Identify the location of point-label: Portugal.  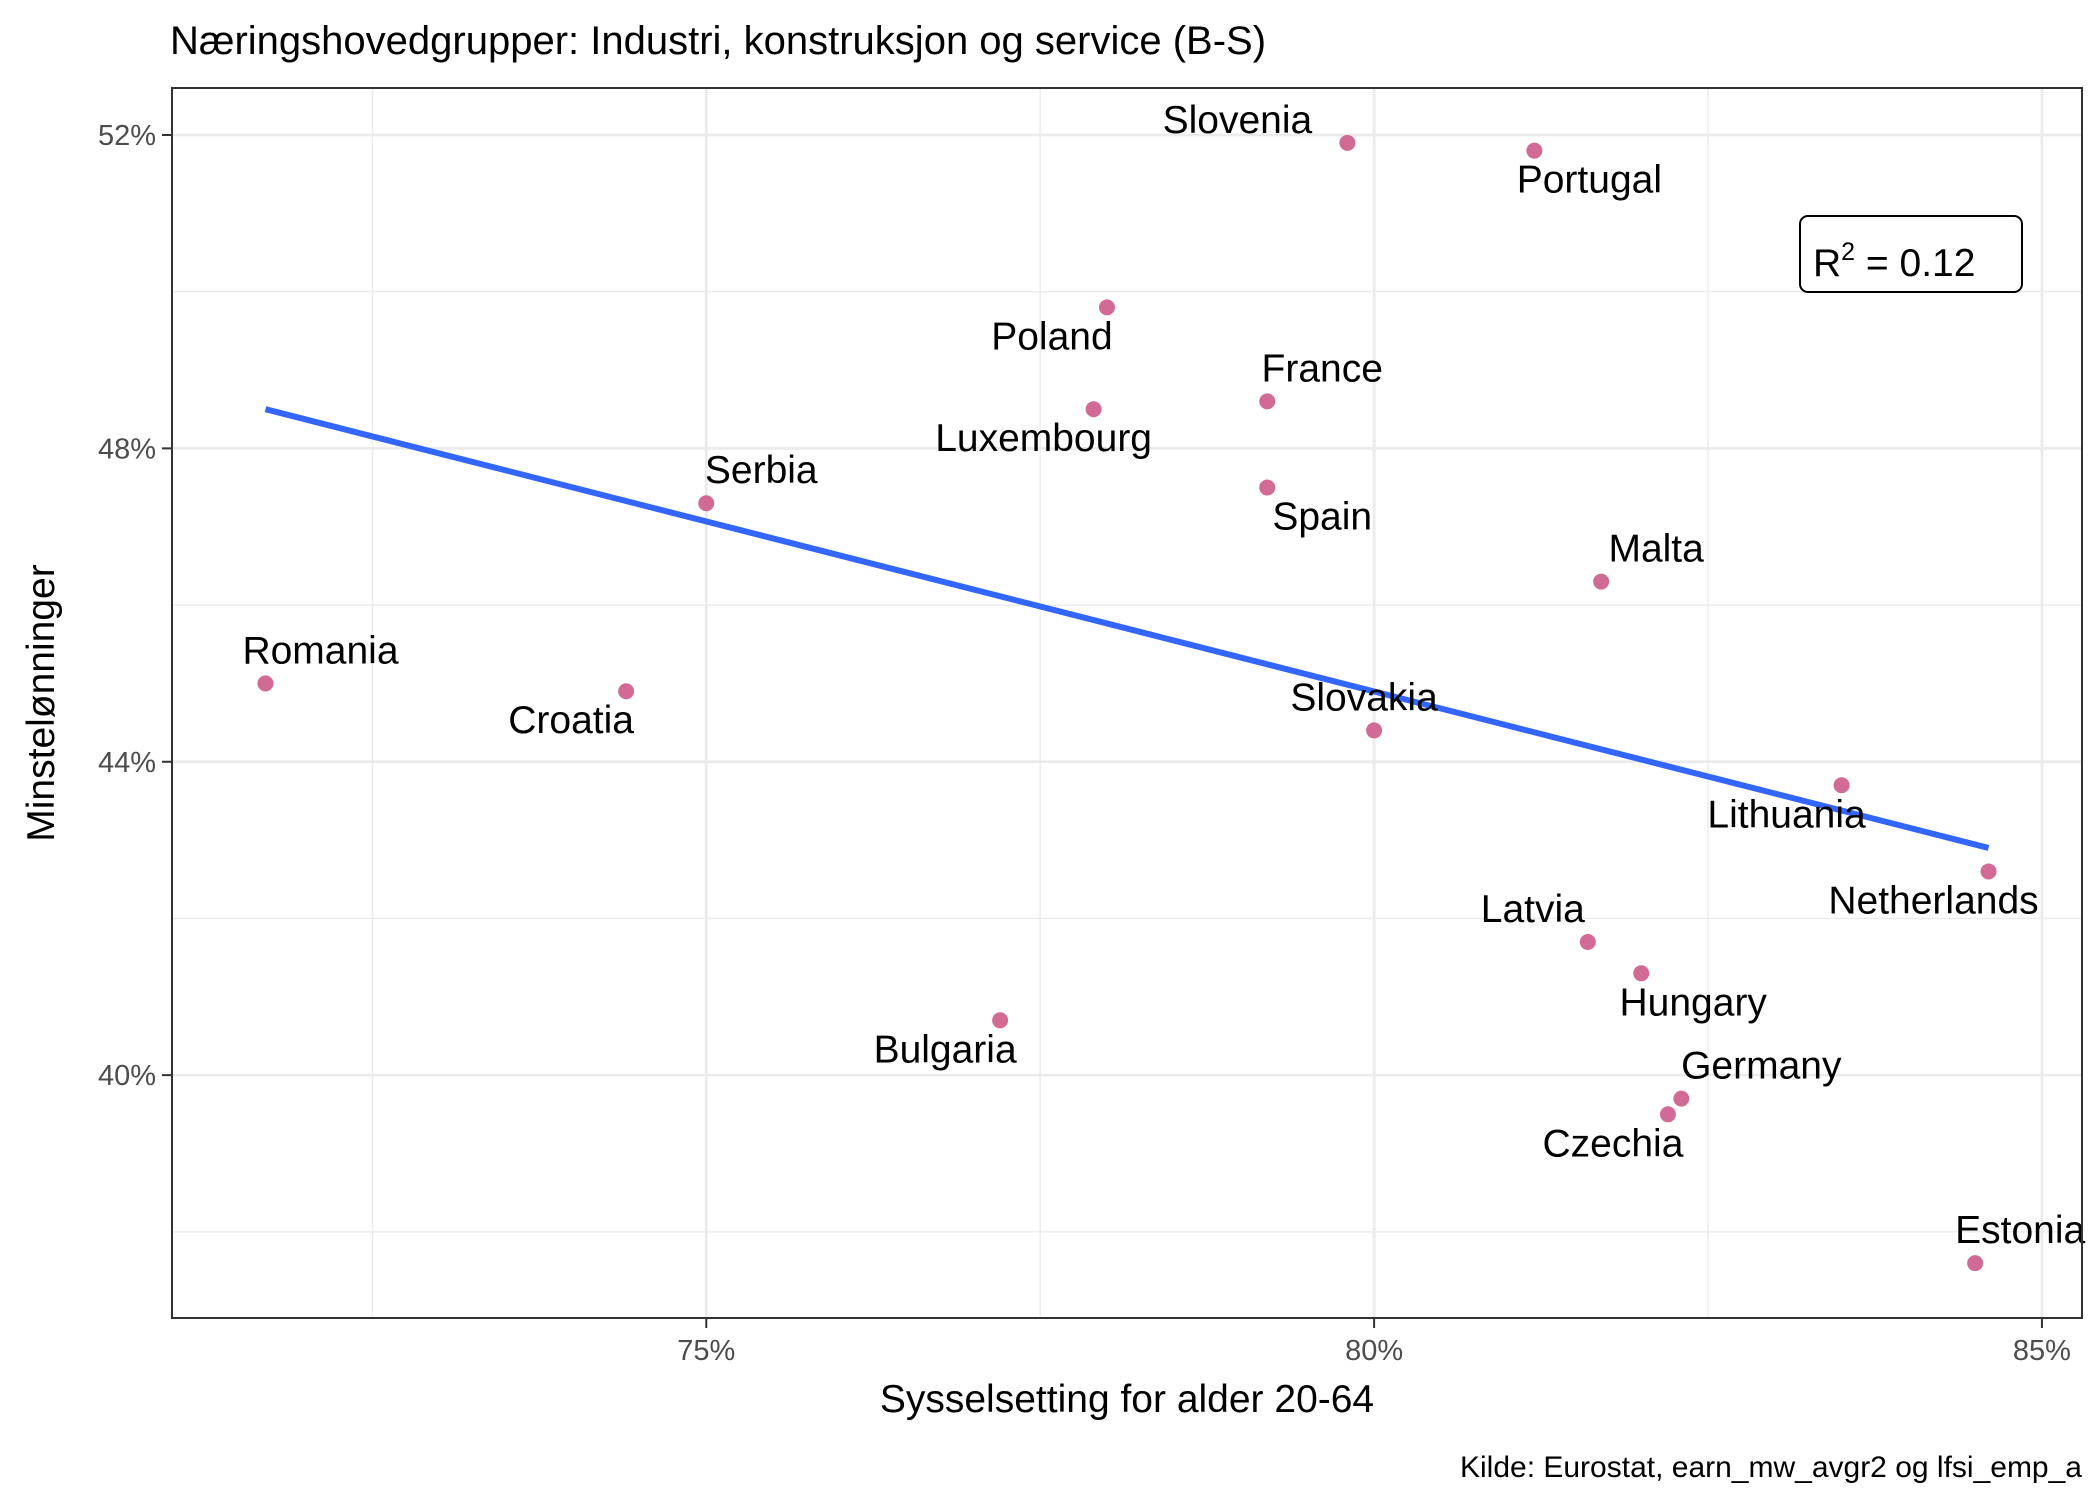
(1589, 180).